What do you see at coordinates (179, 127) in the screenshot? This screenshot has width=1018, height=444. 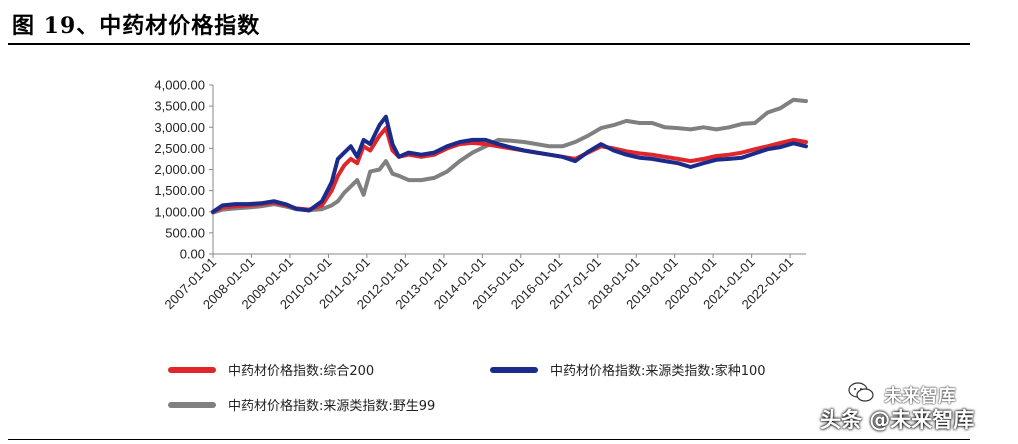 I see `y-tick-label: 3,000.00` at bounding box center [179, 127].